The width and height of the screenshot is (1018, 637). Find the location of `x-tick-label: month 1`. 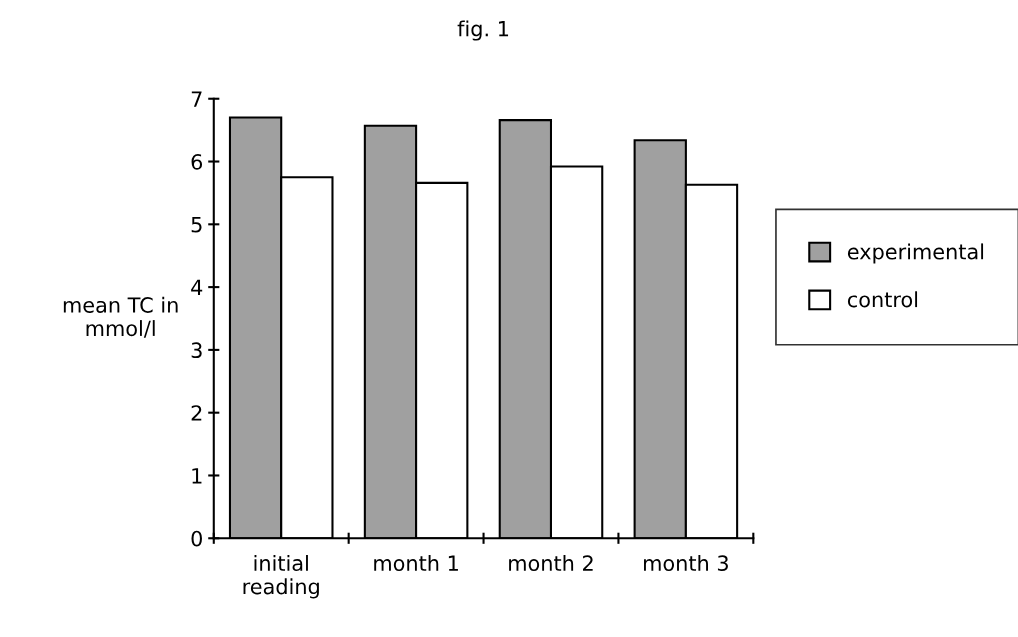

x-tick-label: month 1 is located at coordinates (416, 563).